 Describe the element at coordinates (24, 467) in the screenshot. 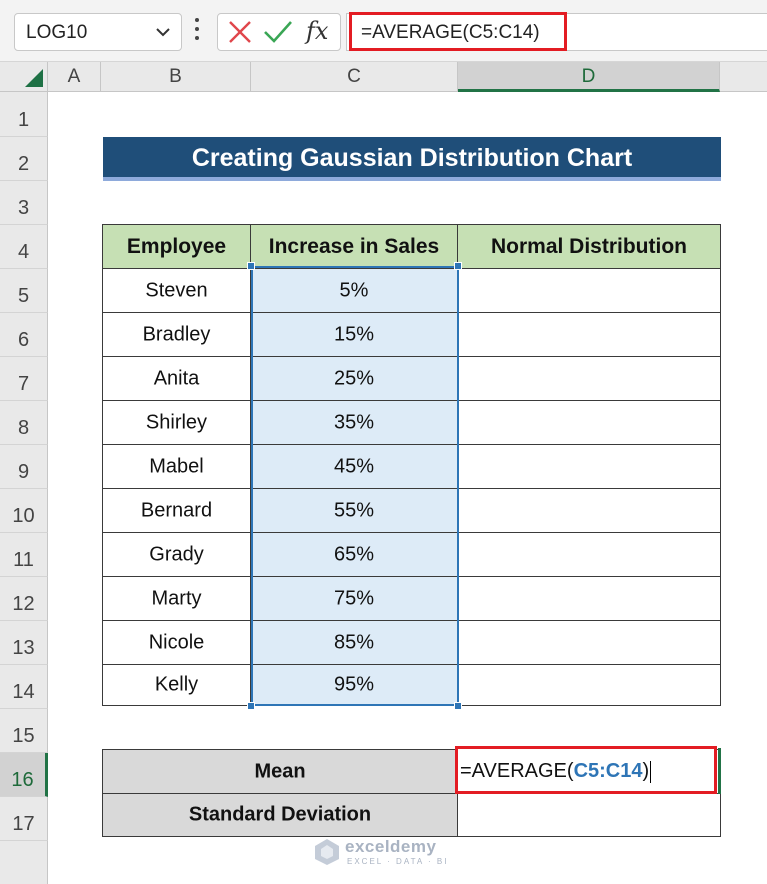

I see `row-header: 9` at that location.